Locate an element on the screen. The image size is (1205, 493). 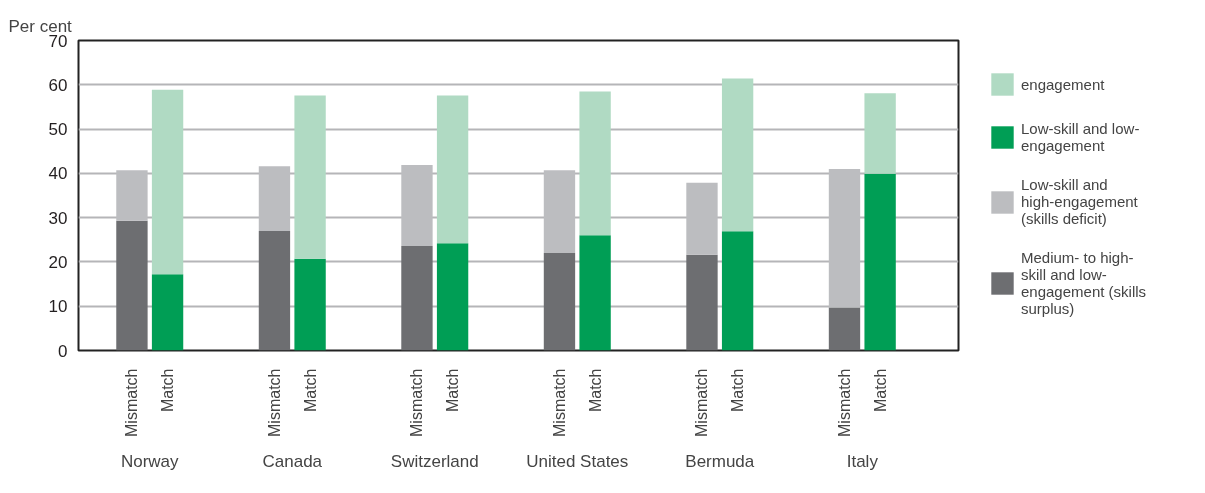
y-tick-label: 30 is located at coordinates (58, 218).